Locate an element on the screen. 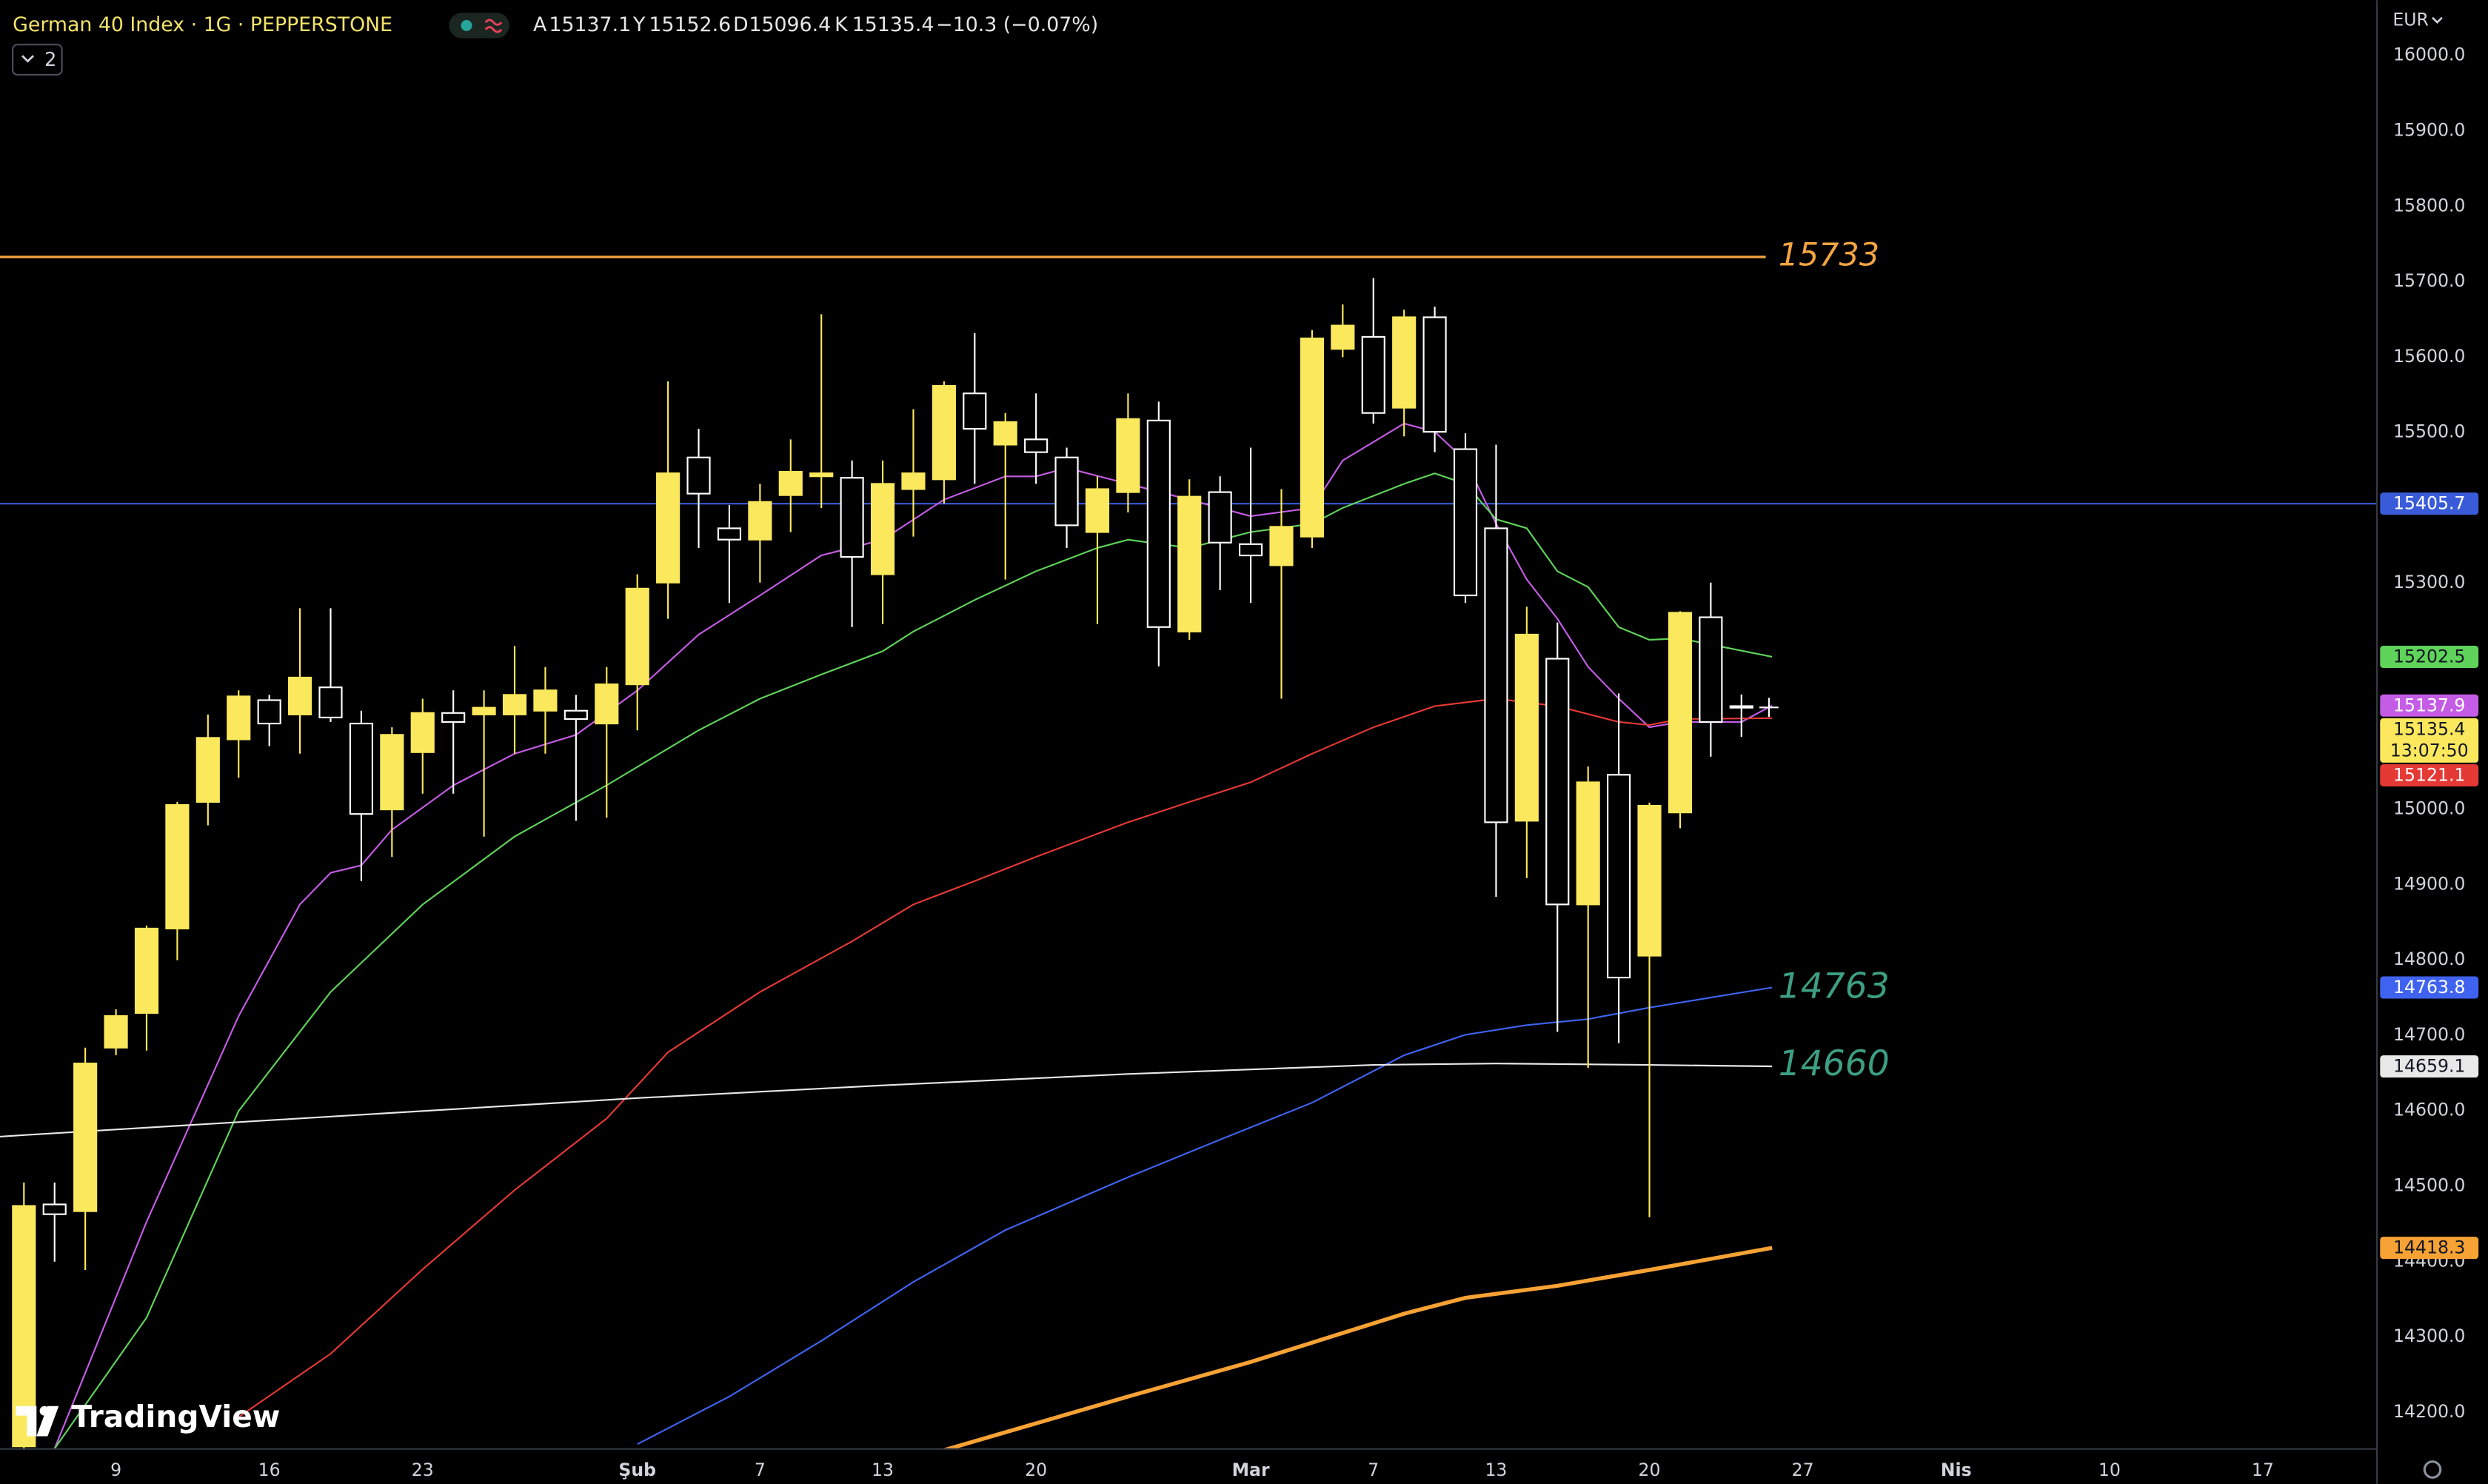  x-tick-label: Nis is located at coordinates (1957, 1470).